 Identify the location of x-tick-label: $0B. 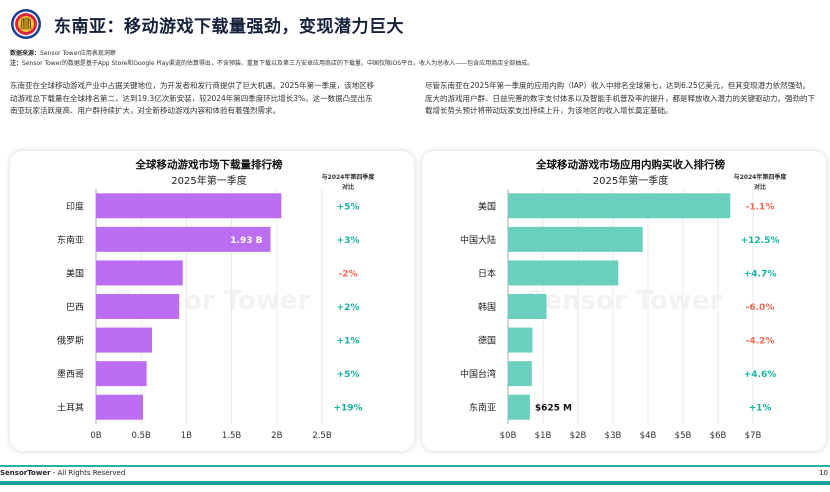
(508, 436).